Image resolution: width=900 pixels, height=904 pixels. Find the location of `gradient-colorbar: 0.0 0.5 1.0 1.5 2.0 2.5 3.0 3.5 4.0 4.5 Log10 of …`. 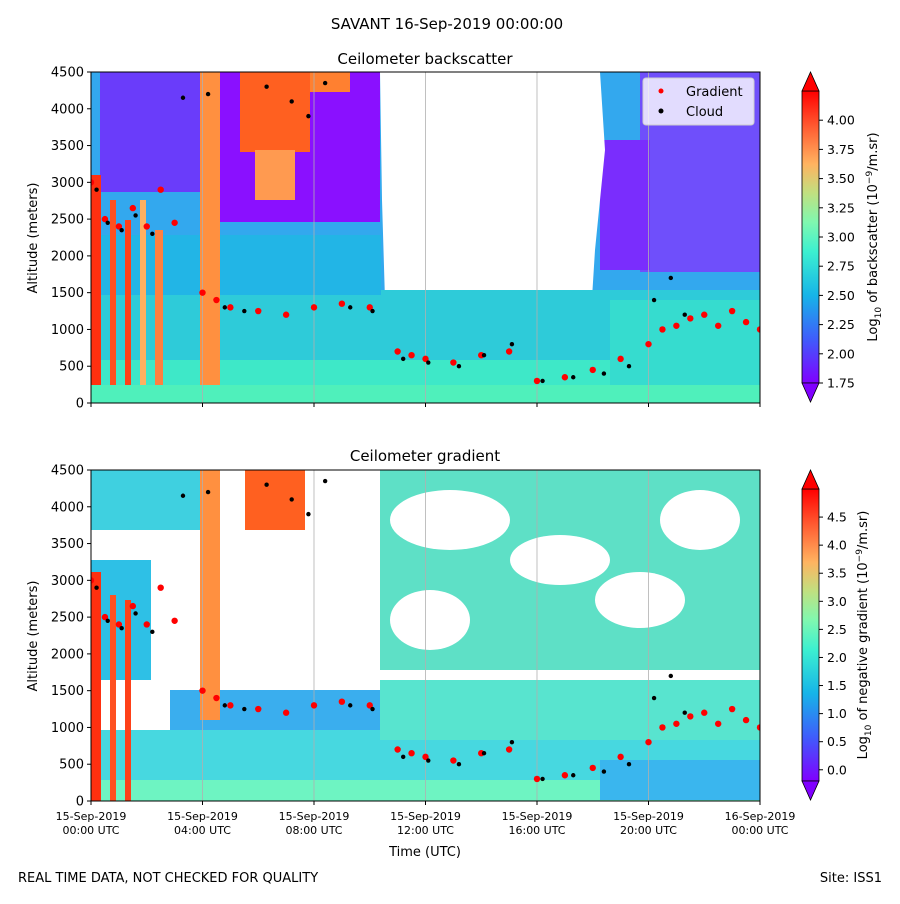

gradient-colorbar: 0.0 0.5 1.0 1.5 2.0 2.5 3.0 3.5 4.0 4.5 Log10 of … is located at coordinates (837, 635).